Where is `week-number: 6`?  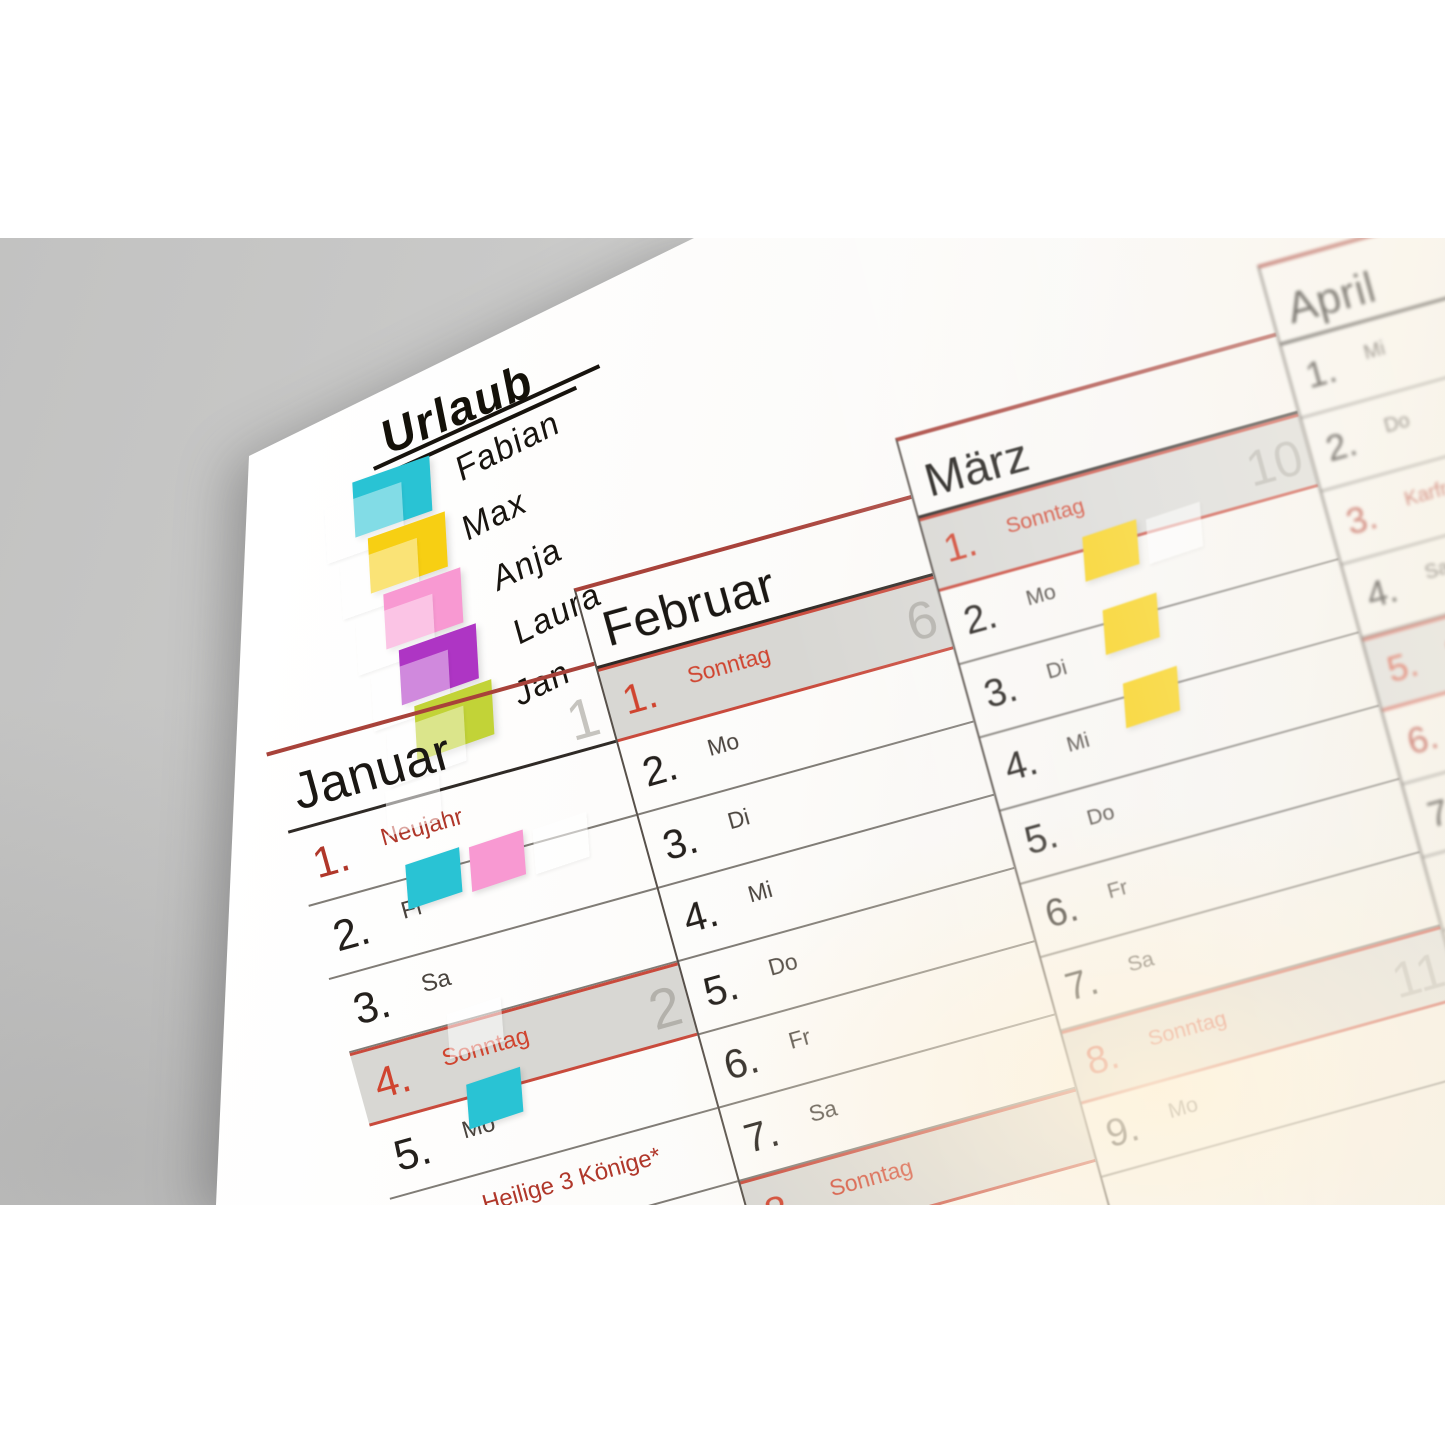
week-number: 6 is located at coordinates (922, 621).